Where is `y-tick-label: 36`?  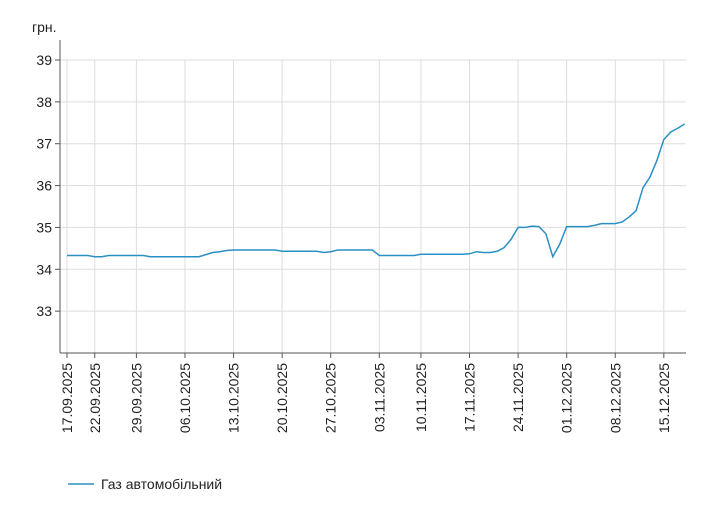
y-tick-label: 36 is located at coordinates (44, 186).